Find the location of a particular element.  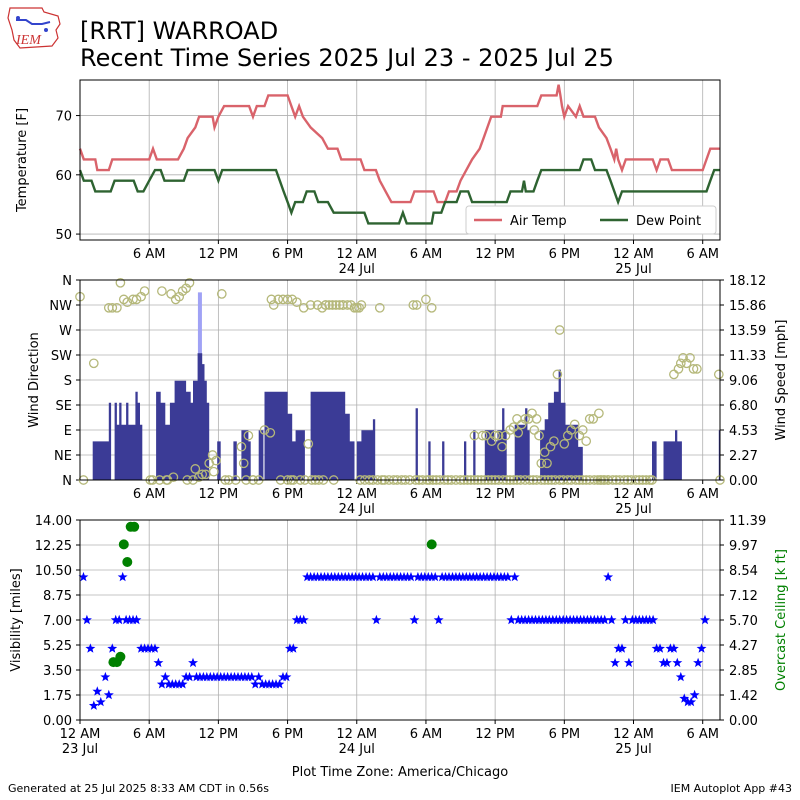

vis-xtick-sublabel: 23 Jul is located at coordinates (80, 749).